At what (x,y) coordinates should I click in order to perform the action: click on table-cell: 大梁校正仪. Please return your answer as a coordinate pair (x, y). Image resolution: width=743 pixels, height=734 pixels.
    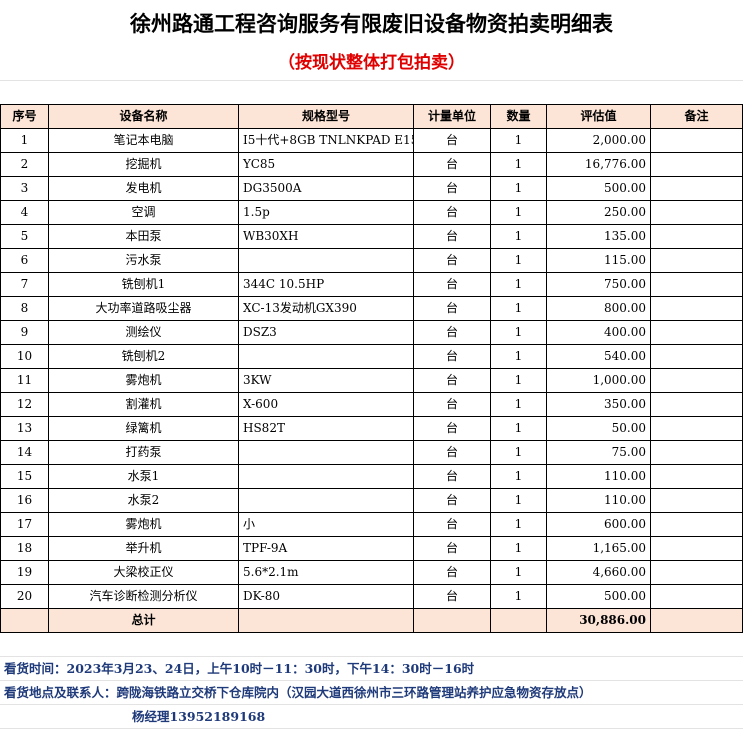
    Looking at the image, I should click on (143, 572).